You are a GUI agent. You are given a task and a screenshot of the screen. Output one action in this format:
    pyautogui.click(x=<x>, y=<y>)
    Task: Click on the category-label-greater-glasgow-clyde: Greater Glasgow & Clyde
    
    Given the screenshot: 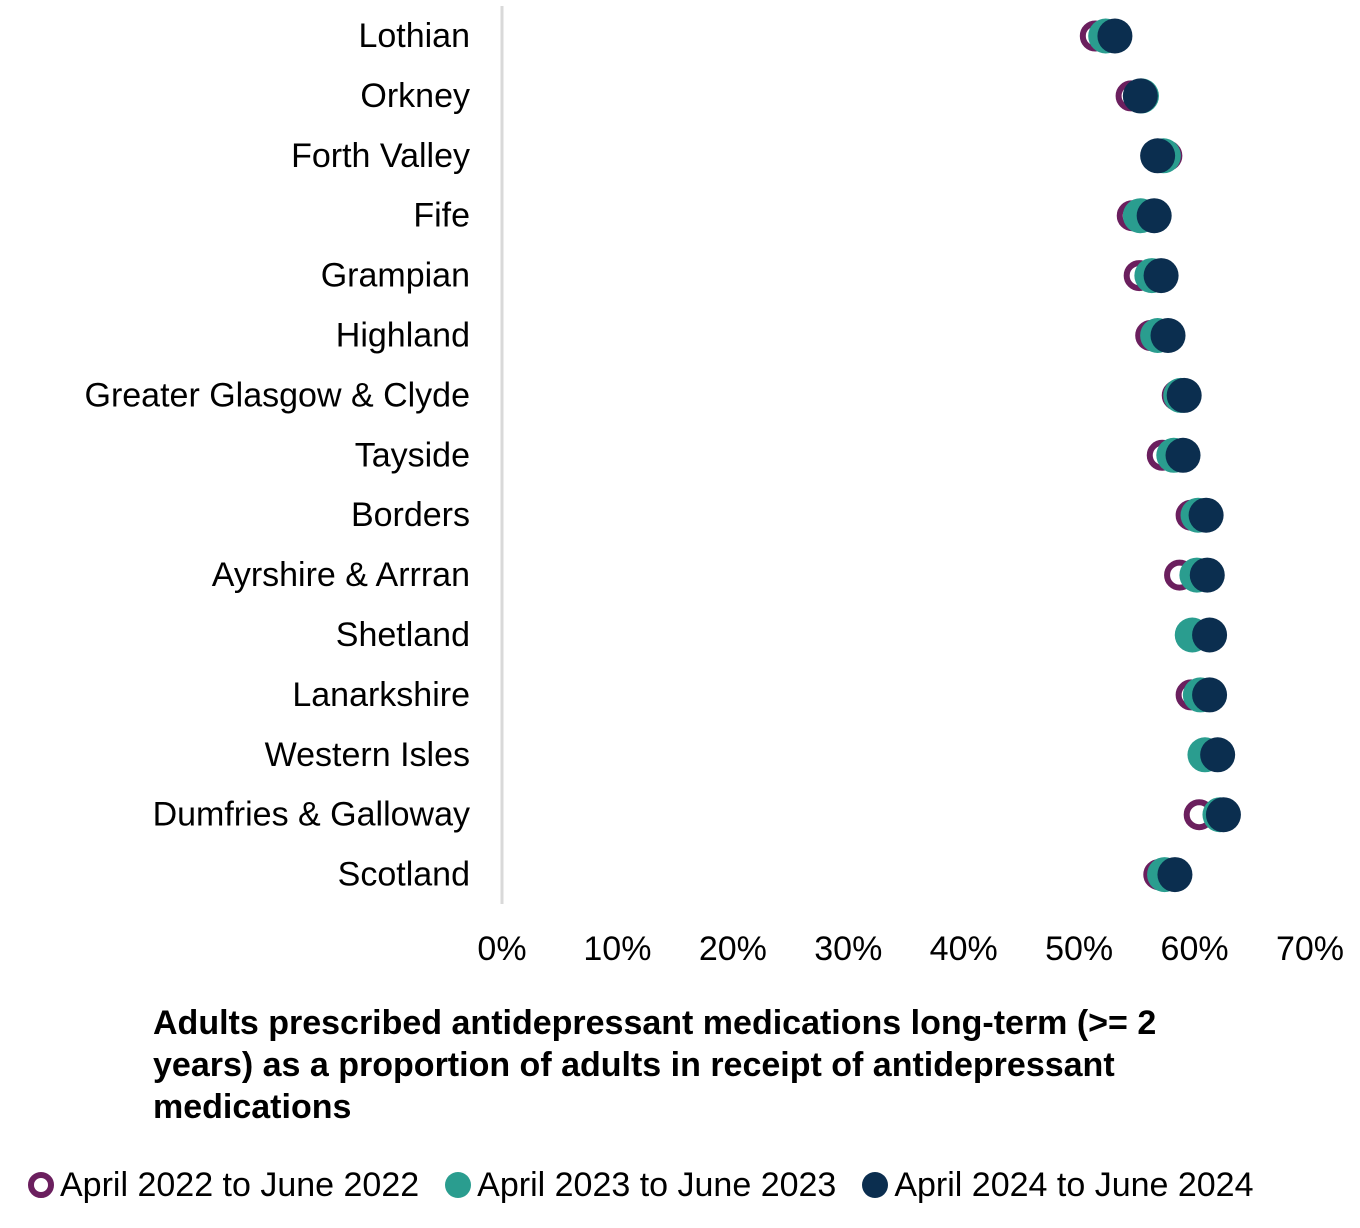 What is the action you would take?
    pyautogui.click(x=278, y=395)
    